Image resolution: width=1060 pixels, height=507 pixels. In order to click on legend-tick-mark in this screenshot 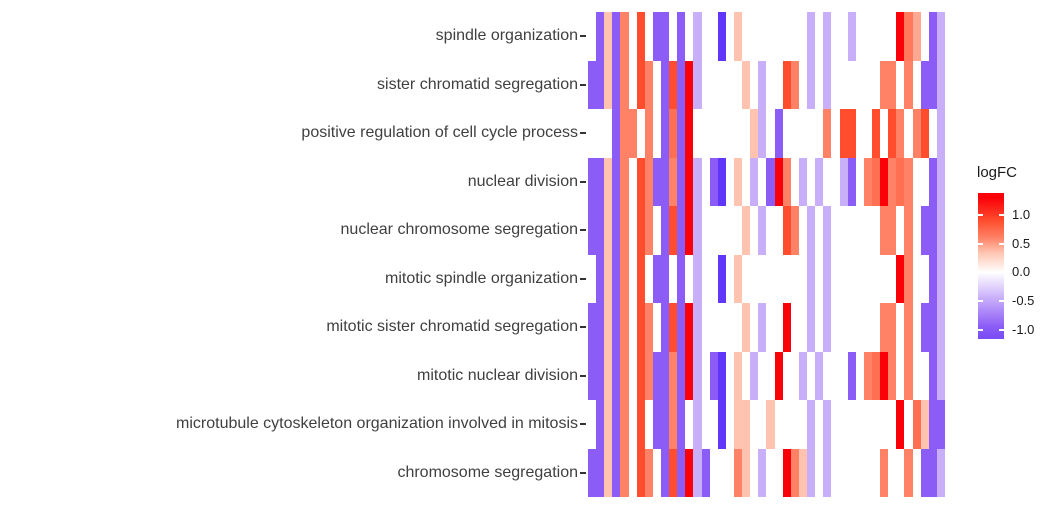, I will do `click(1001, 243)`.